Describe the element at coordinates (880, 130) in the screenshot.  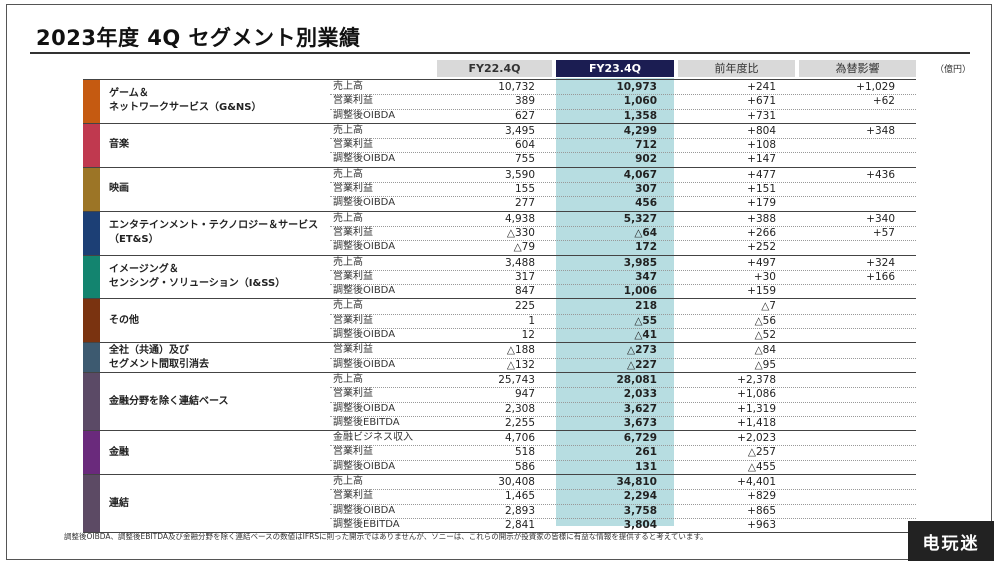
I see `fx-value: +348` at that location.